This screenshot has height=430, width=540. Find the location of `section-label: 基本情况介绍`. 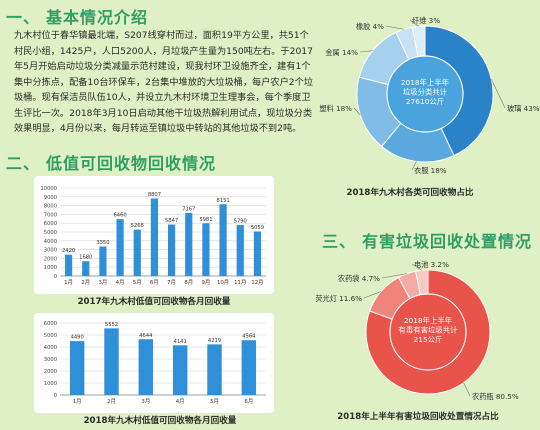

section-label: 基本情况介绍 is located at coordinates (97, 17).